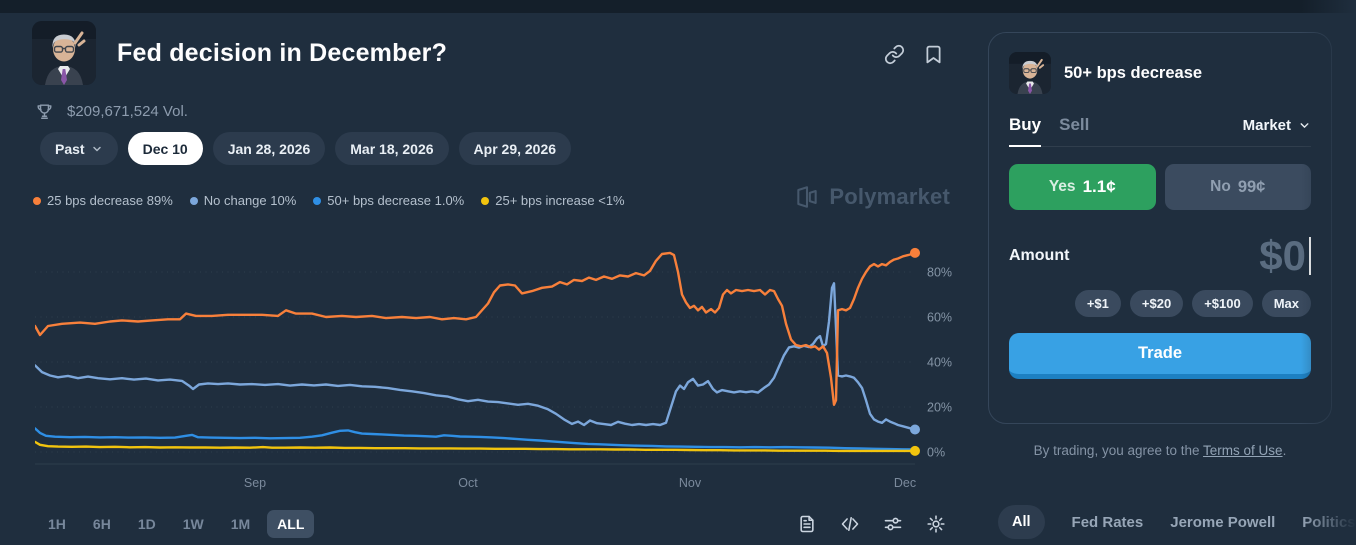 The width and height of the screenshot is (1356, 545). I want to click on polymarket-watermark-text: Polymarket, so click(889, 196).